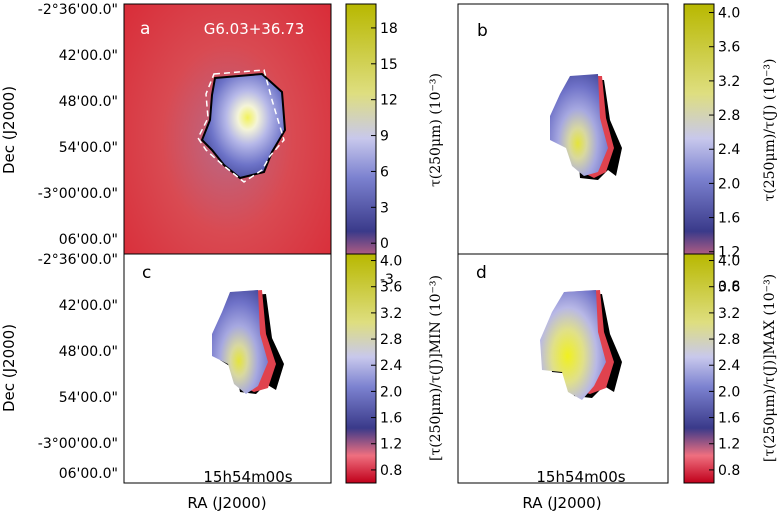 This screenshot has width=783, height=513. I want to click on panel-d-clump, so click(573, 345).